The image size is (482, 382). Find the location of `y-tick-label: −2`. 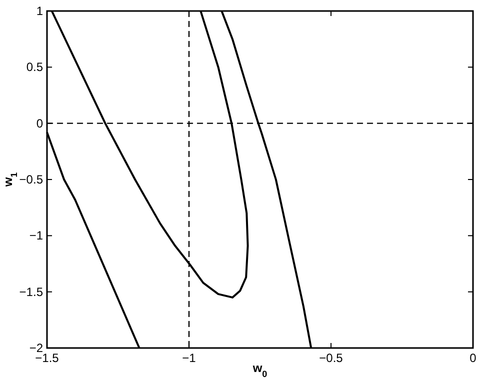

y-tick-label: −2 is located at coordinates (36, 348).